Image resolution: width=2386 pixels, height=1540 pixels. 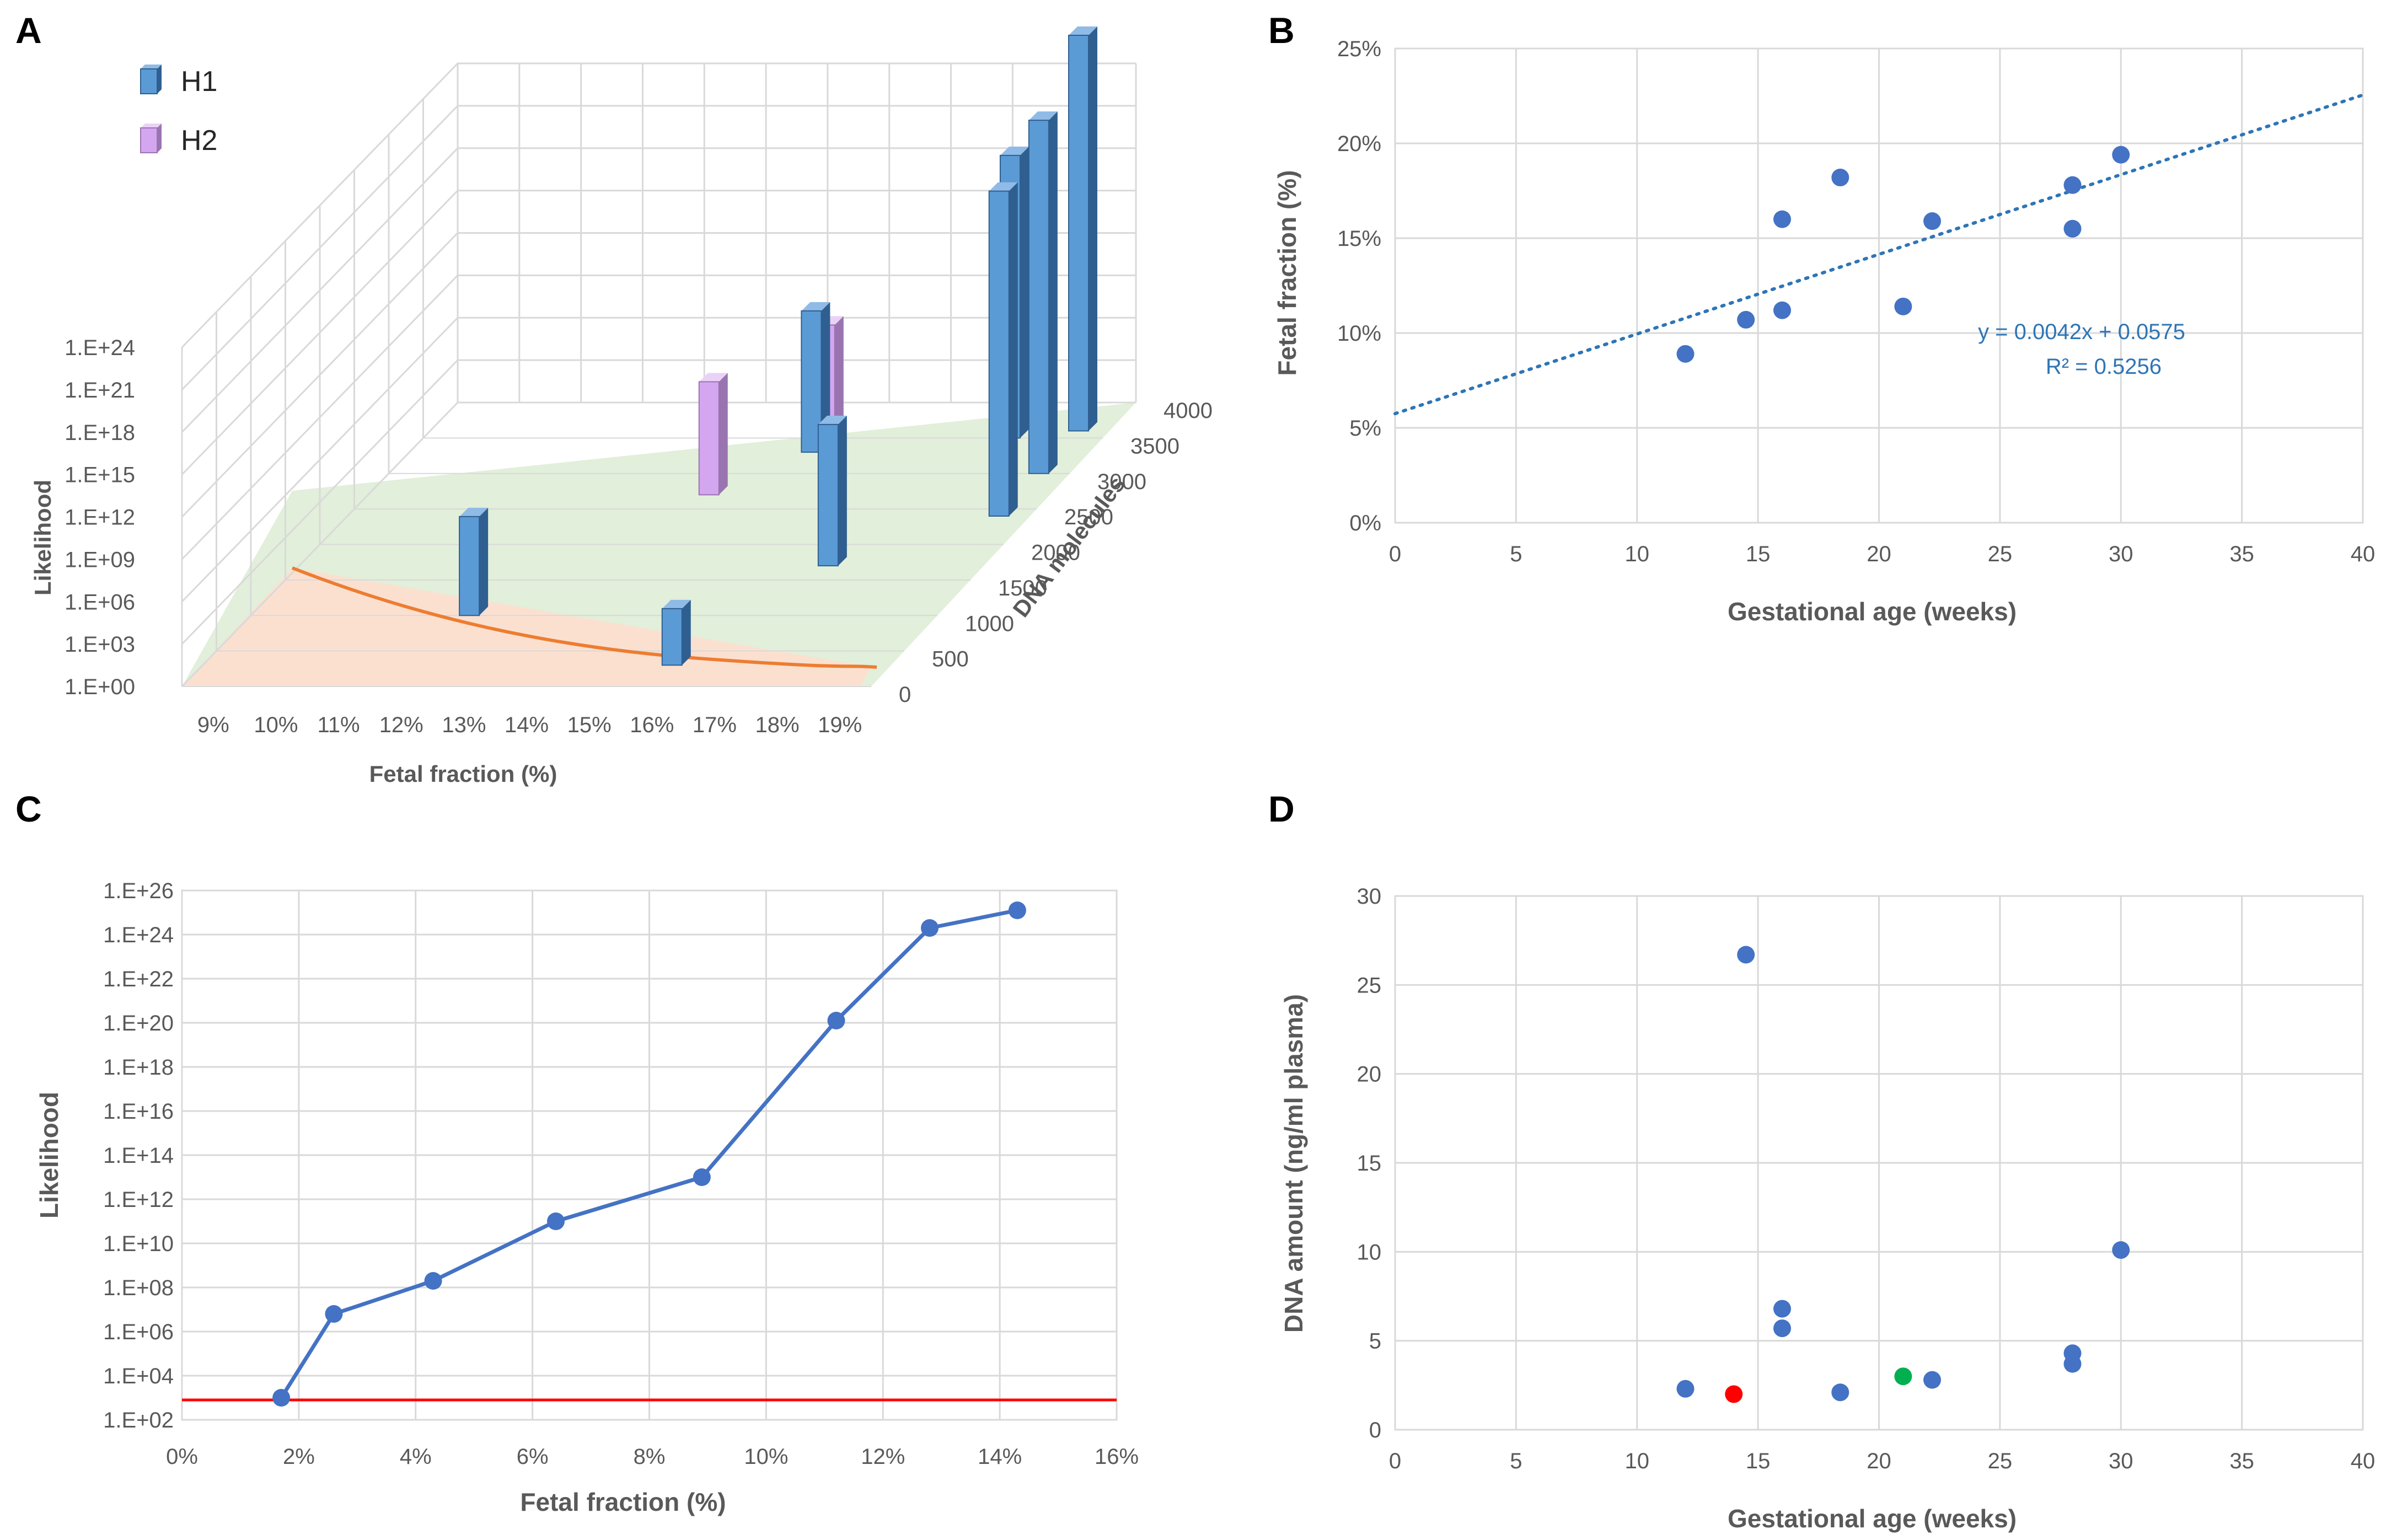 What do you see at coordinates (1375, 1430) in the screenshot?
I see `chart-d-ytick-label: 0` at bounding box center [1375, 1430].